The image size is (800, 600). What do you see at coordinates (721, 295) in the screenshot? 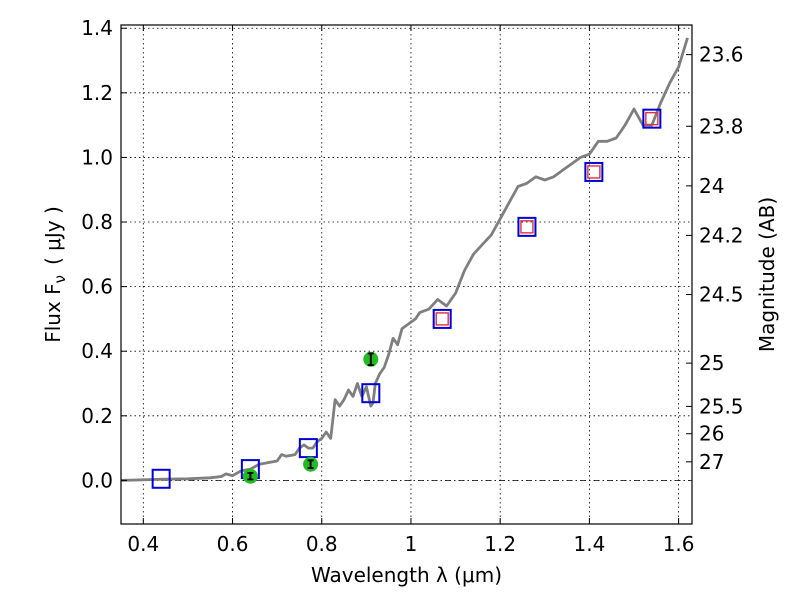
I see `y2-tick-label: 24.5` at bounding box center [721, 295].